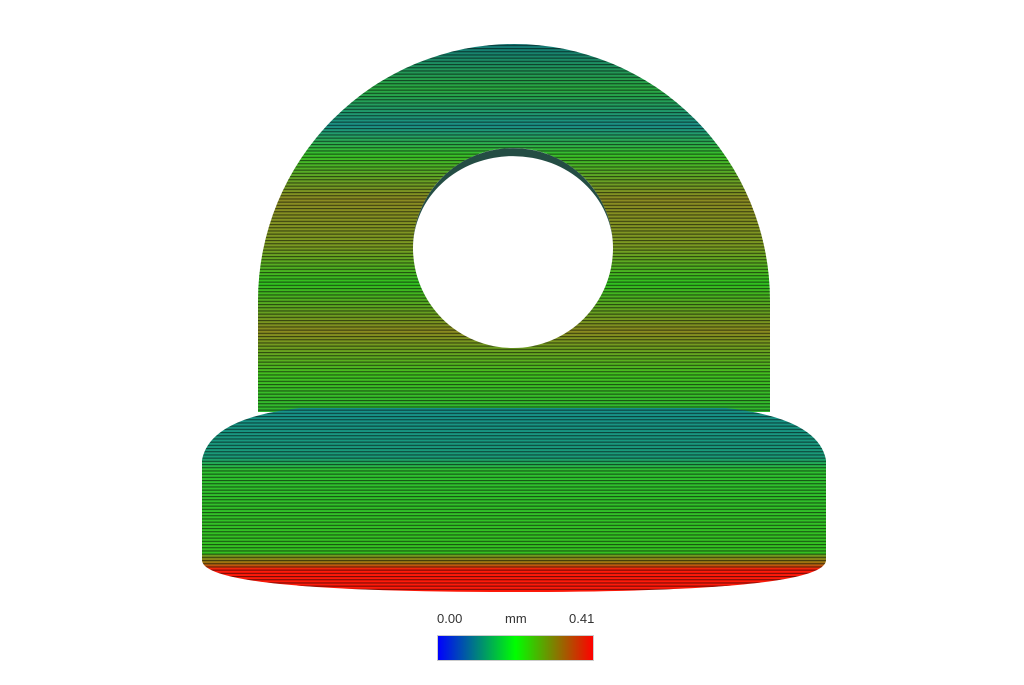 The height and width of the screenshot is (685, 1024). What do you see at coordinates (515, 648) in the screenshot?
I see `color-scale-bar` at bounding box center [515, 648].